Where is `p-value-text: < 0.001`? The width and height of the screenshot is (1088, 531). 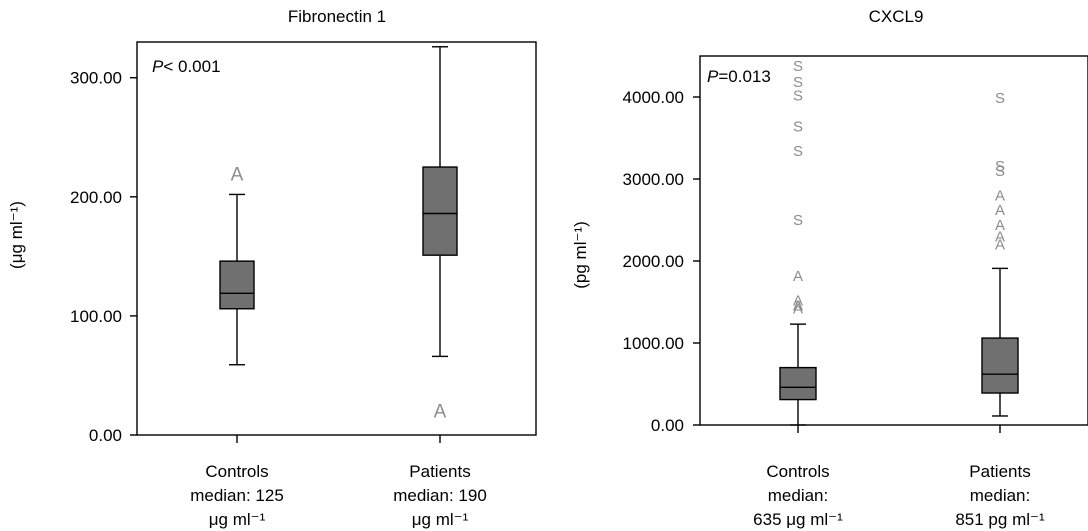 p-value-text: < 0.001 is located at coordinates (191, 66).